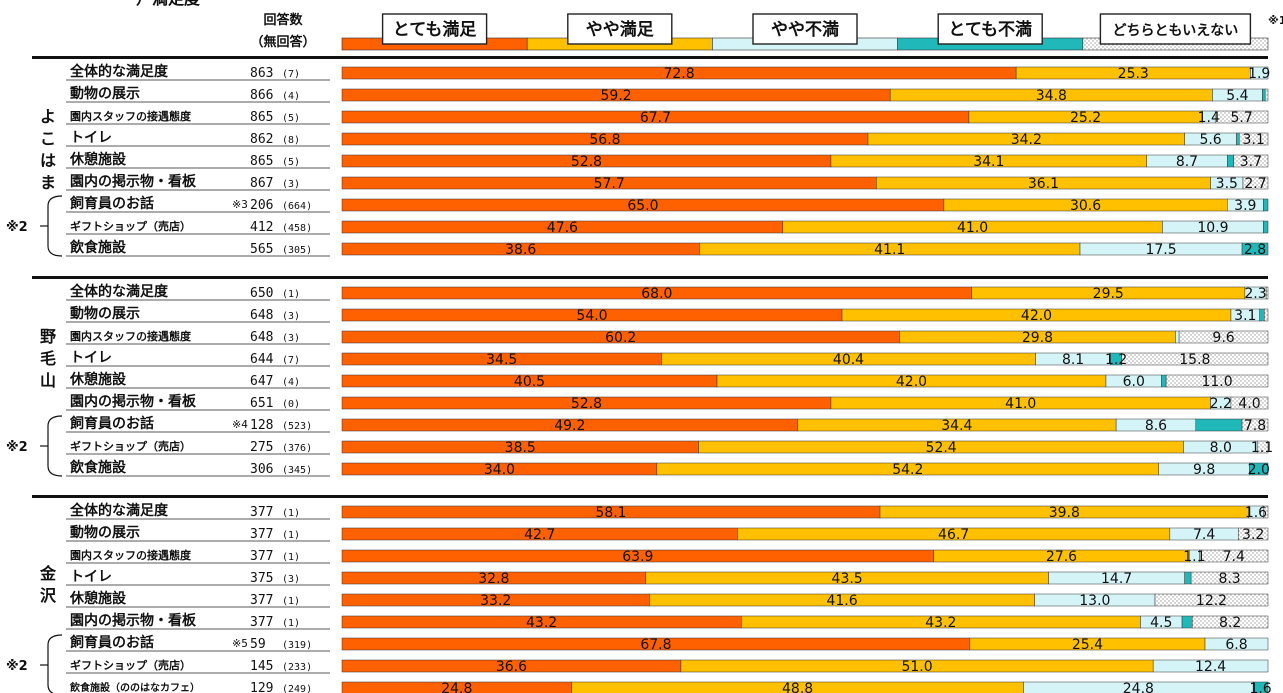 This screenshot has width=1283, height=693. I want to click on row-count: 377, so click(261, 622).